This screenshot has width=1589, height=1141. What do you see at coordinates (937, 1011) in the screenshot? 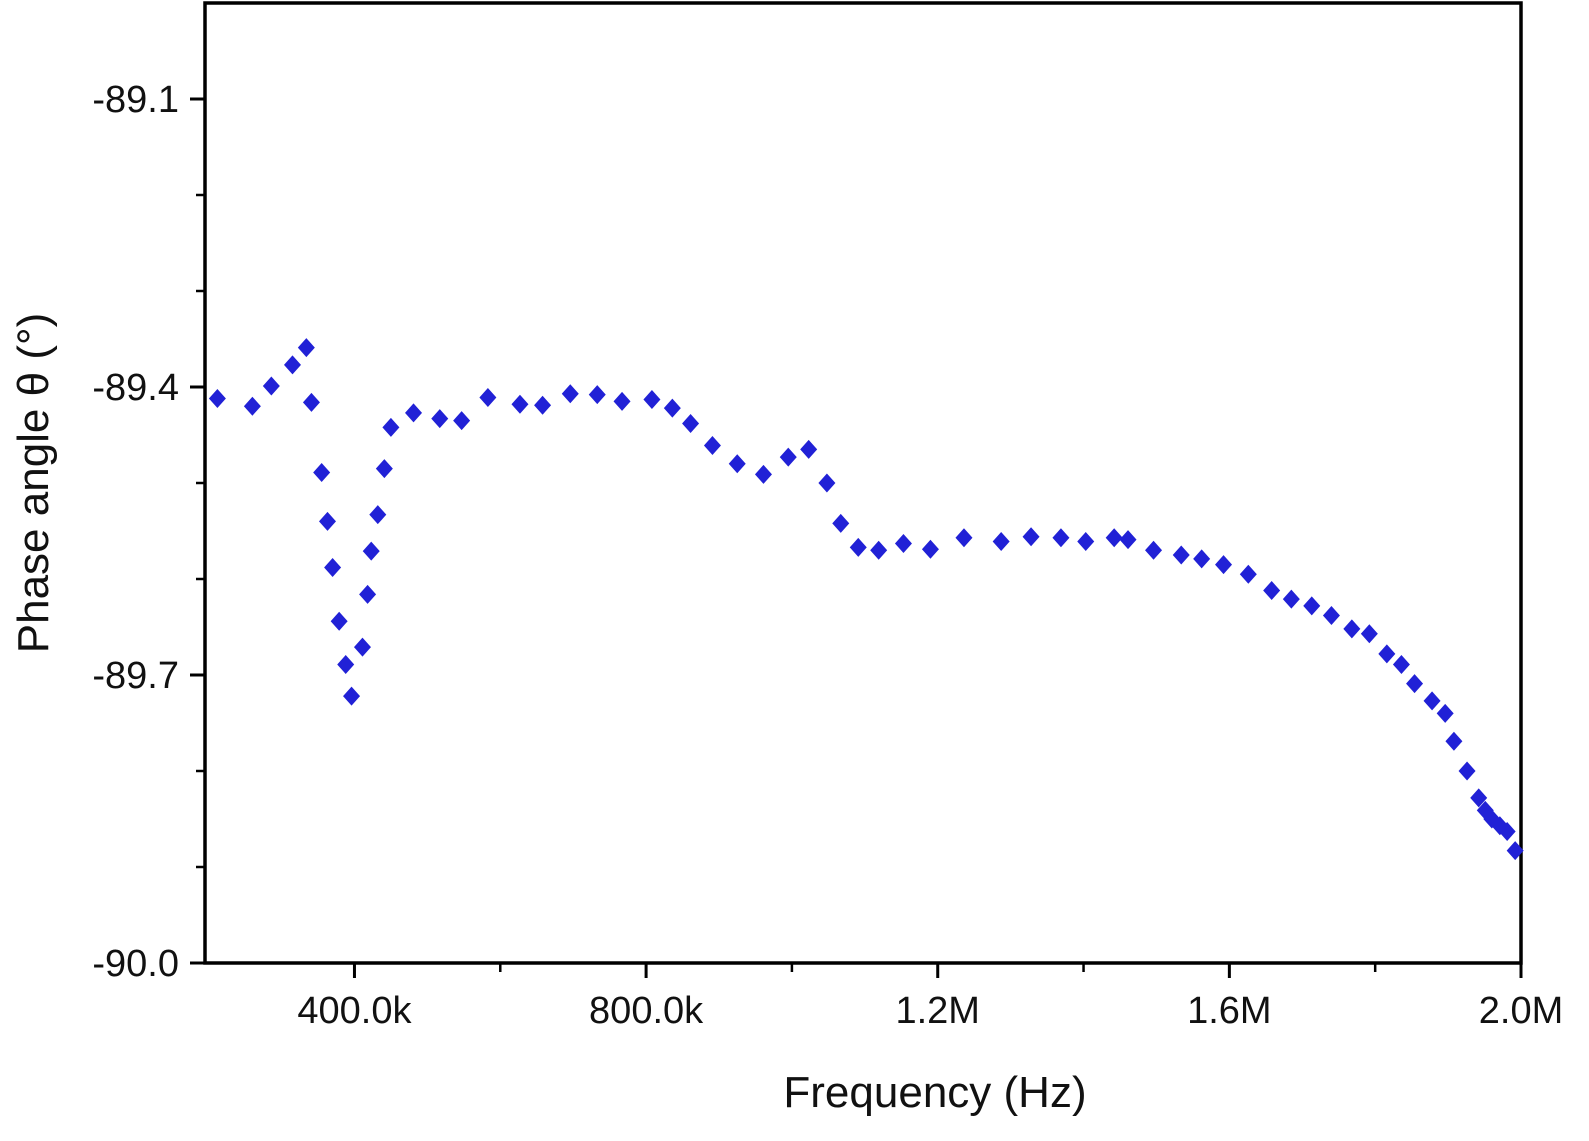
I see `x-tick-label: 1.2M` at bounding box center [937, 1011].